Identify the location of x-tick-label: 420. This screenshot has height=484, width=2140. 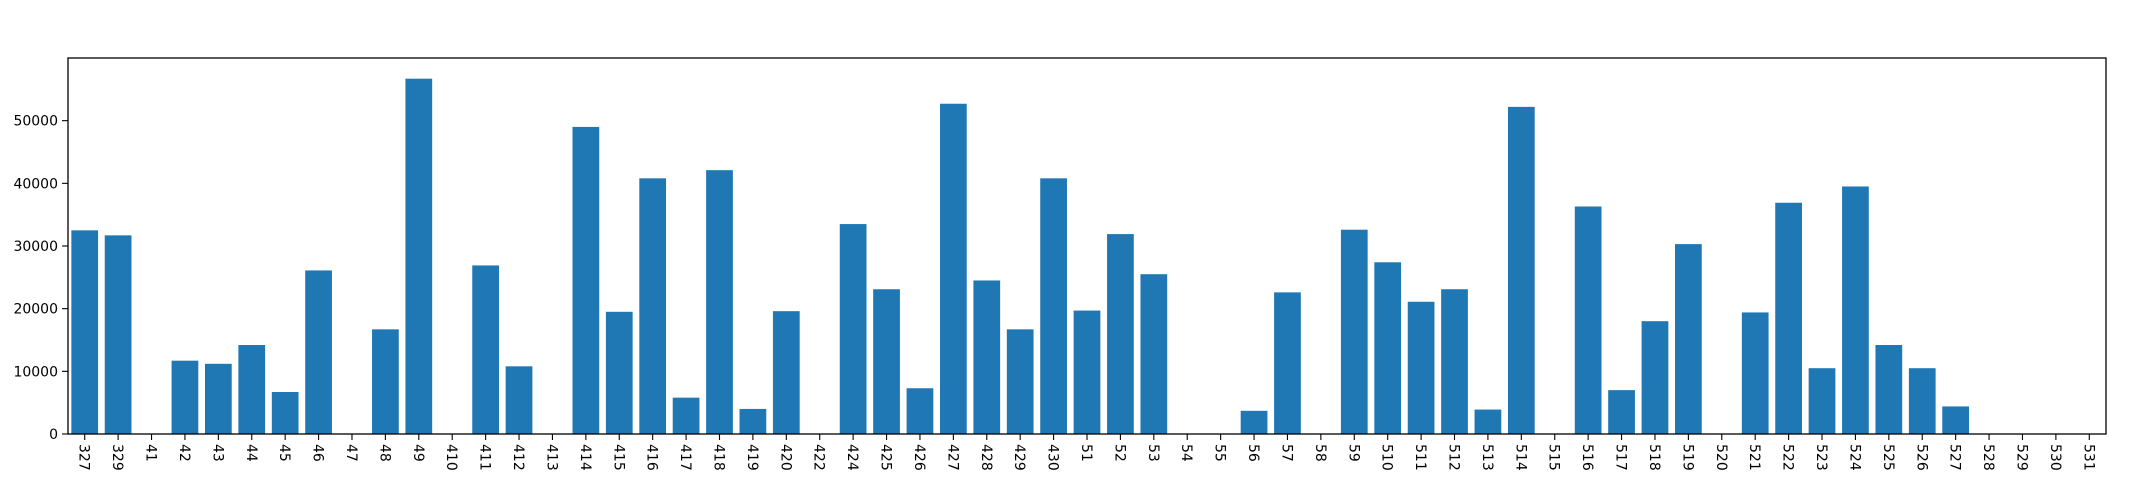
(785, 457).